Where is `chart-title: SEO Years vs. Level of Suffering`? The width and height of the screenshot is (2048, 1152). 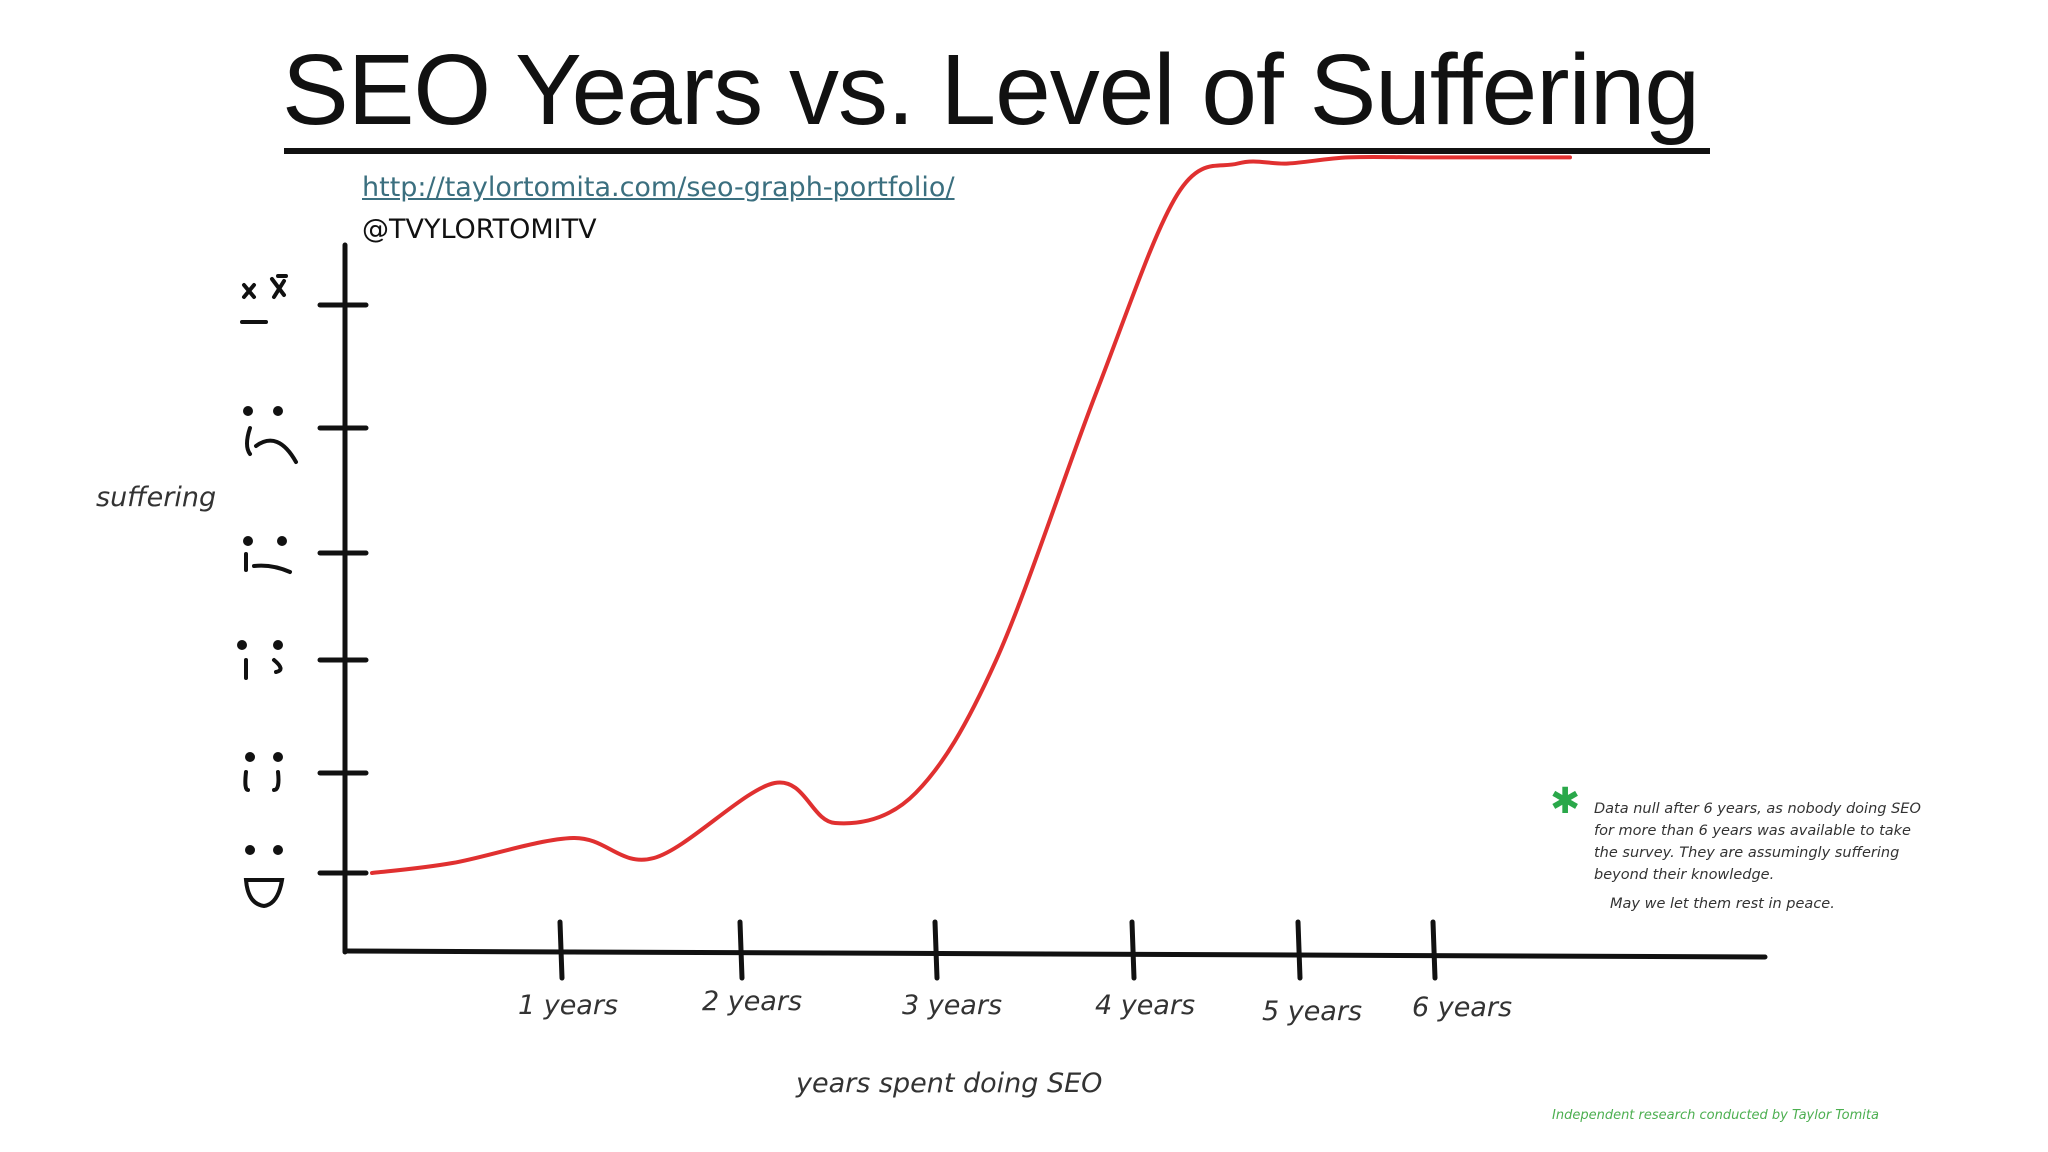
chart-title: SEO Years vs. Level of Suffering is located at coordinates (991, 90).